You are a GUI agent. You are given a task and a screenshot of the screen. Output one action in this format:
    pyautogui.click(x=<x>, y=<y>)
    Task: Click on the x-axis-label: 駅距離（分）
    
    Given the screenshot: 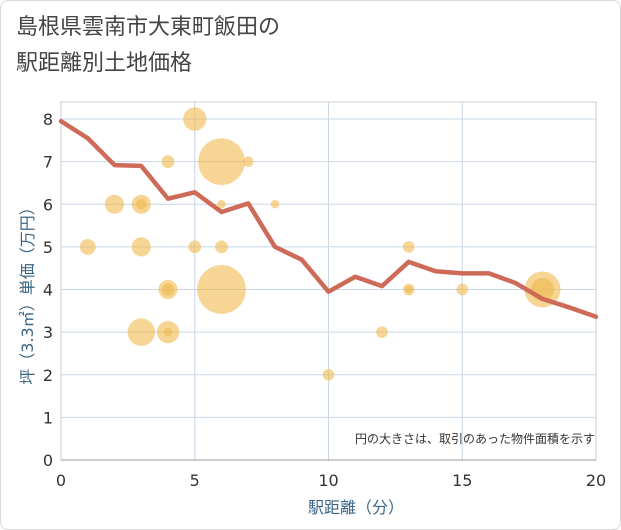 What is the action you would take?
    pyautogui.click(x=356, y=507)
    